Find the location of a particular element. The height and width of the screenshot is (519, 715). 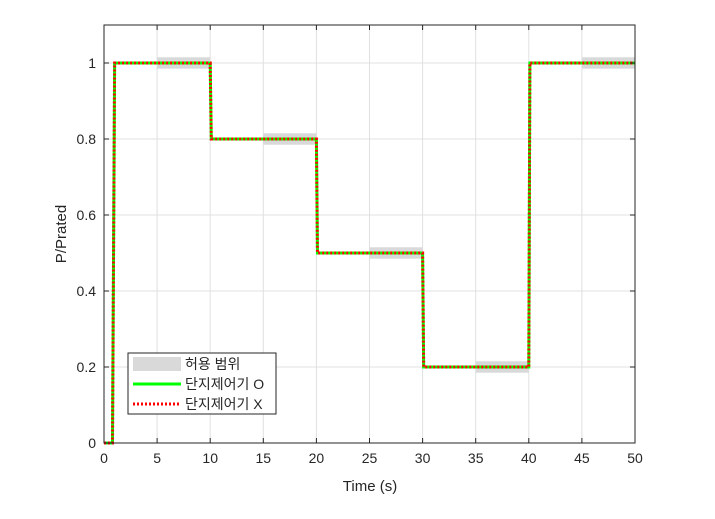

x-tick-label: 35 is located at coordinates (476, 458).